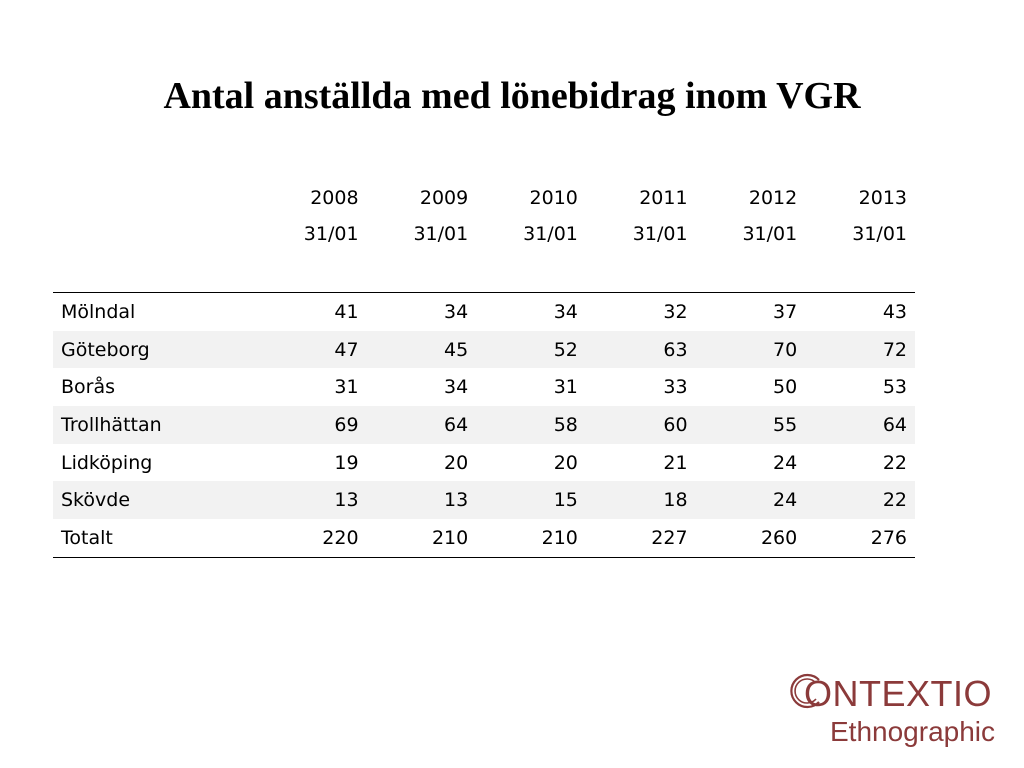 Image resolution: width=1024 pixels, height=768 pixels. Describe the element at coordinates (155, 538) in the screenshot. I see `row-label: Totalt` at that location.